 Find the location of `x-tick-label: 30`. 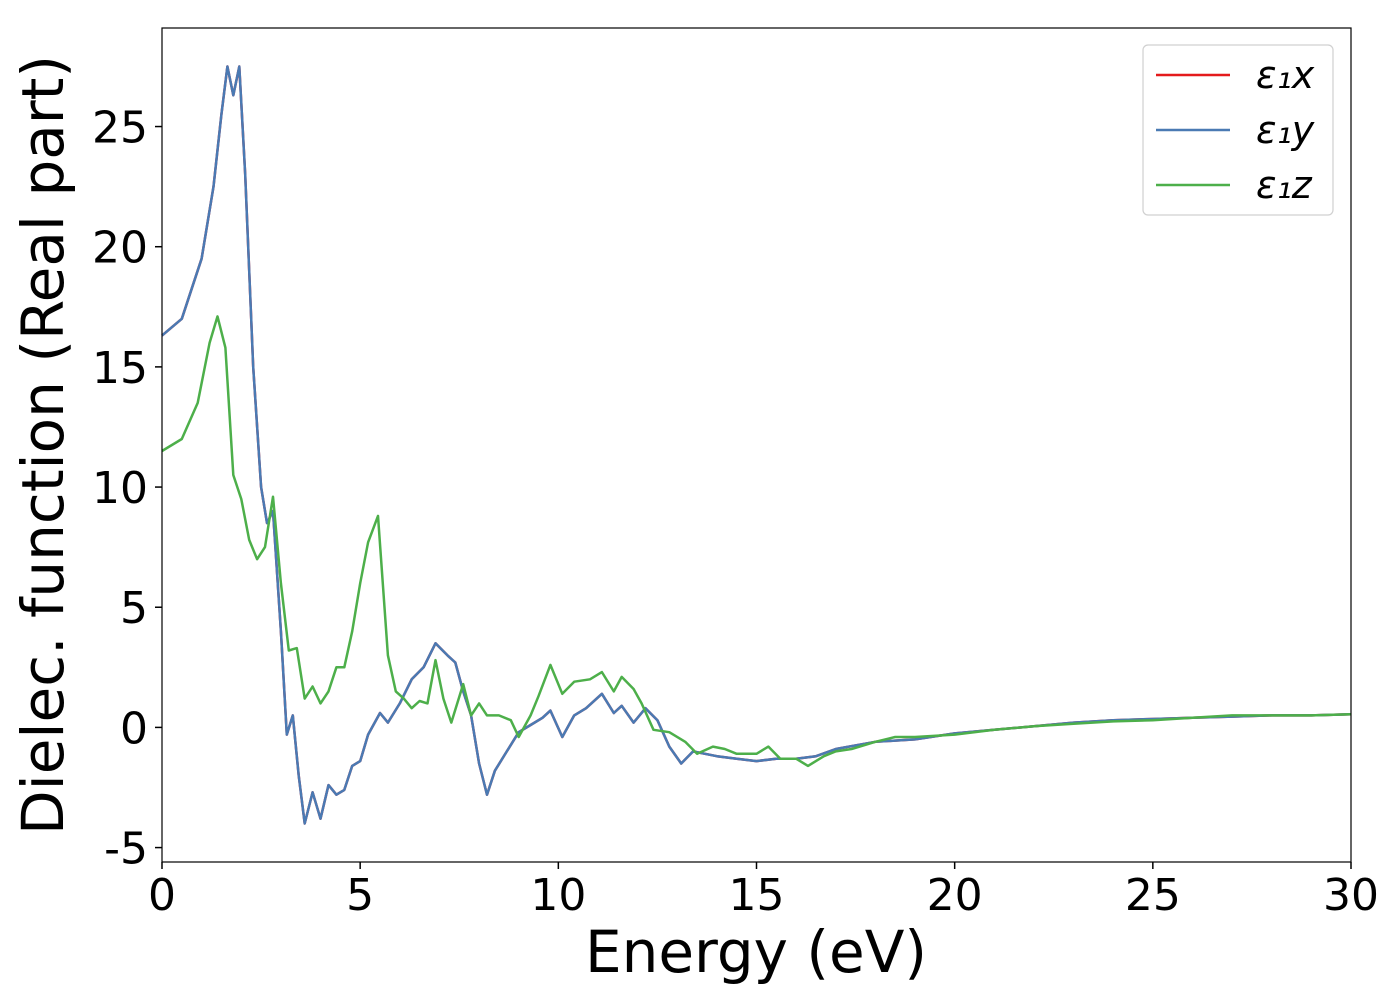

x-tick-label: 30 is located at coordinates (1351, 895).